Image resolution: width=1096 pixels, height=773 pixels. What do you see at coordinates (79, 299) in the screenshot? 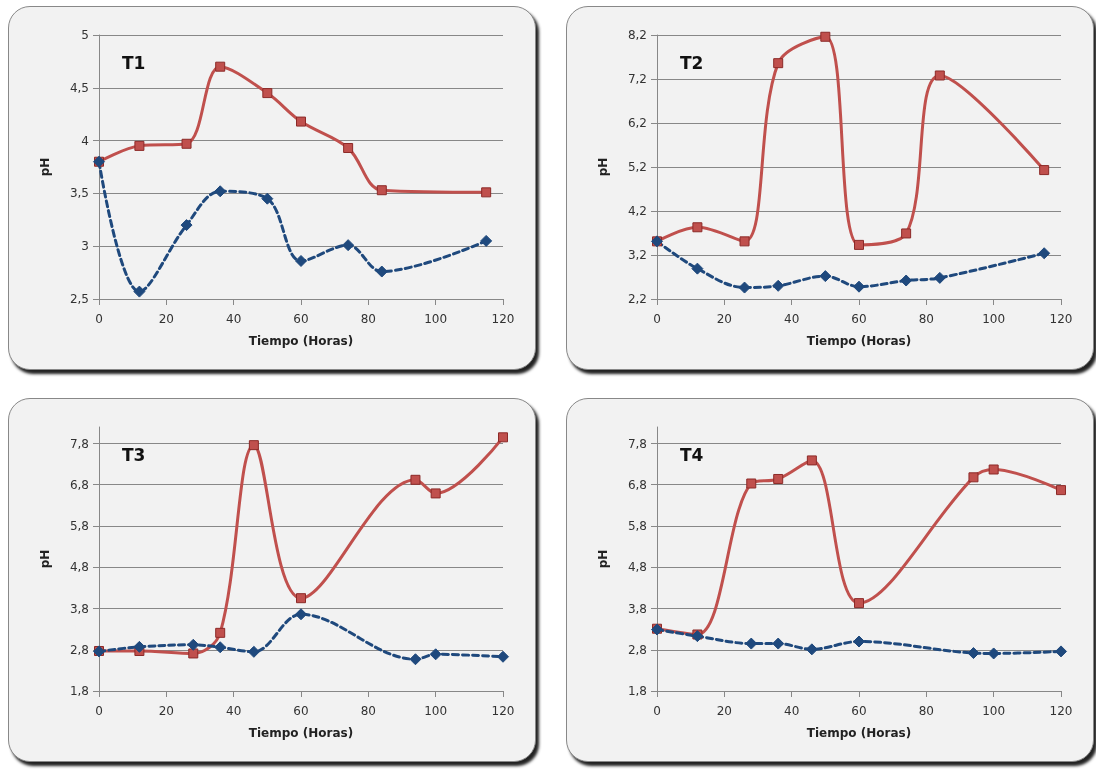
I see `y-tick-label: 2,5` at bounding box center [79, 299].